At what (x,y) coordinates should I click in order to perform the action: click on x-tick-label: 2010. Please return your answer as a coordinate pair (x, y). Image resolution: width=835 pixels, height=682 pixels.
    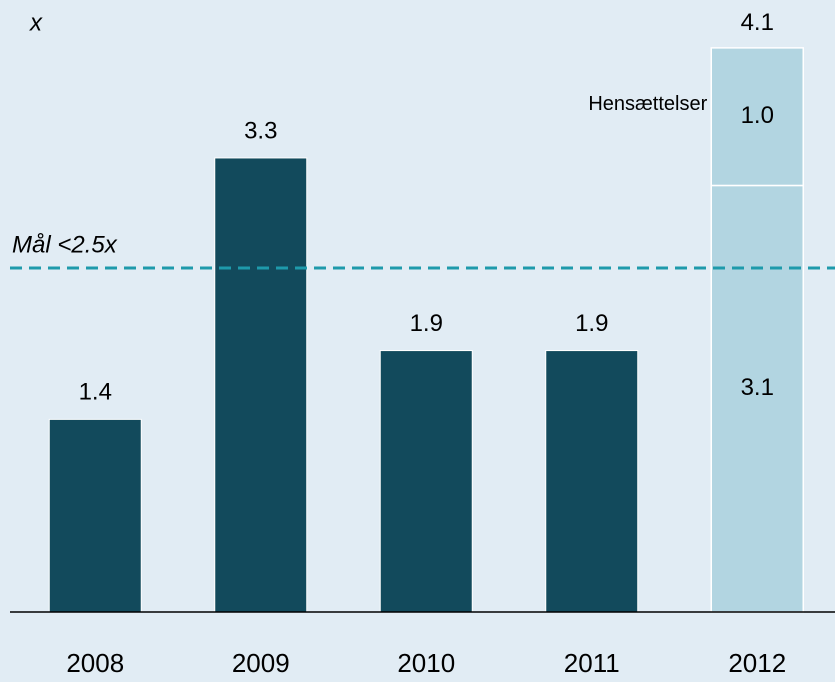
    Looking at the image, I should click on (426, 663).